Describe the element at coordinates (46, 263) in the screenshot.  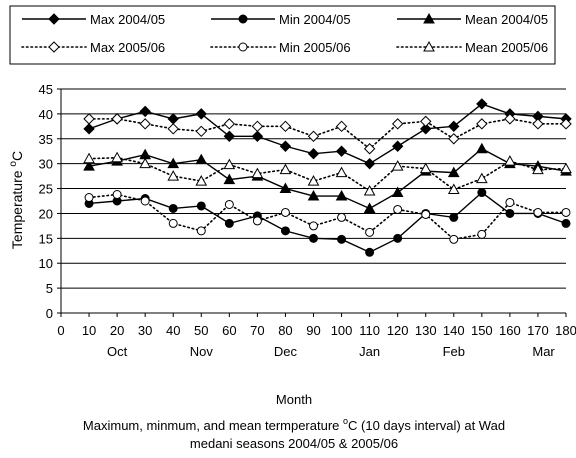
I see `y-tick-label: 10` at that location.